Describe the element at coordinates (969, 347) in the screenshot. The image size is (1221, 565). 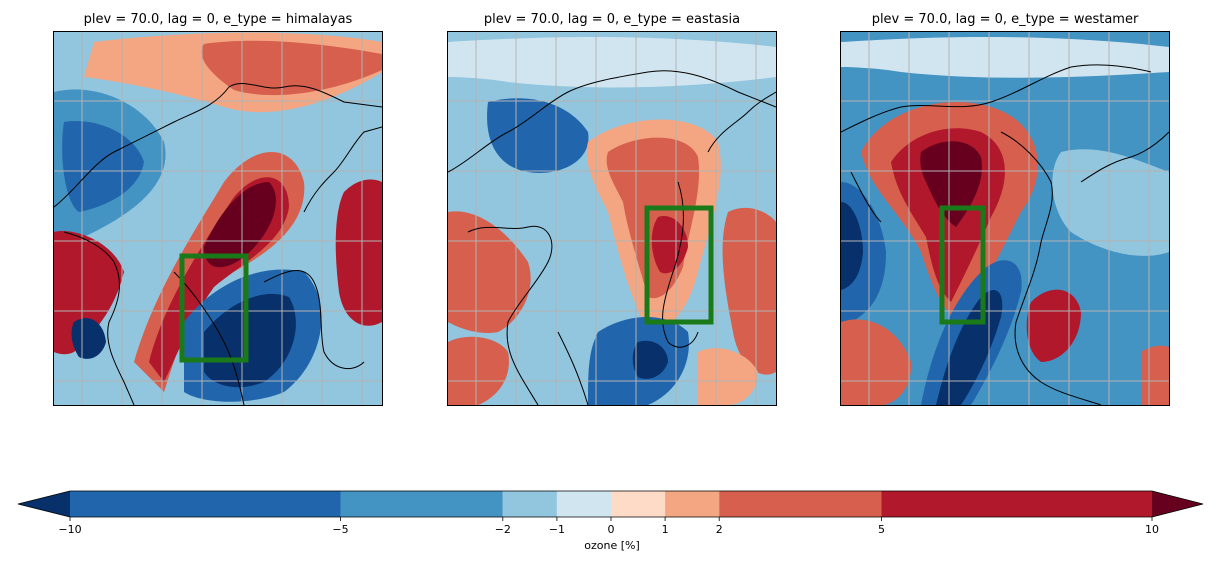
I see `field-blue-diagonal-core` at that location.